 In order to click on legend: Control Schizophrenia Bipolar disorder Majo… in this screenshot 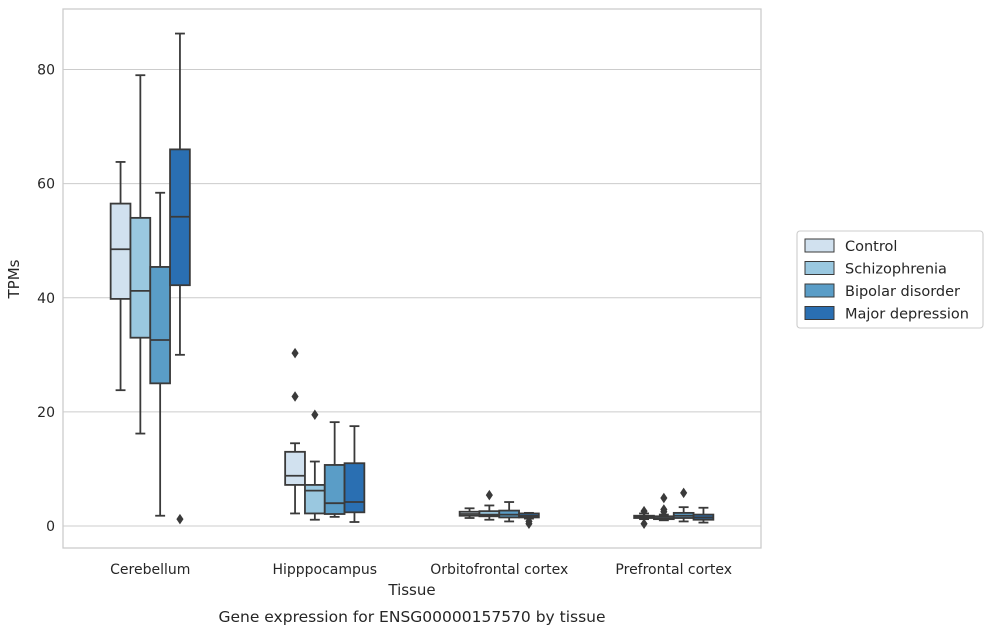, I will do `click(890, 279)`.